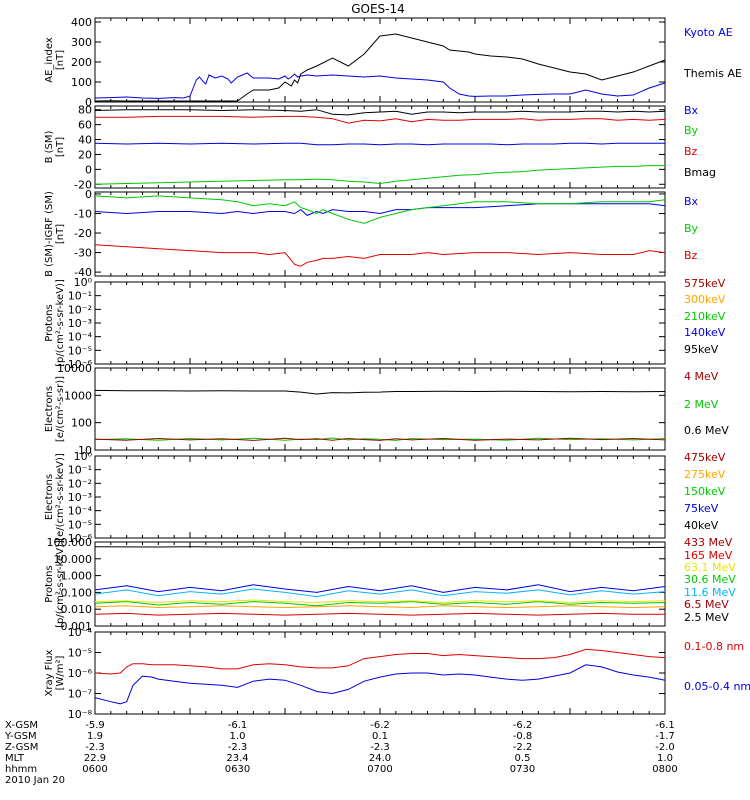 This screenshot has width=750, height=800. What do you see at coordinates (81, 22) in the screenshot?
I see `y-tick-label: 400` at bounding box center [81, 22].